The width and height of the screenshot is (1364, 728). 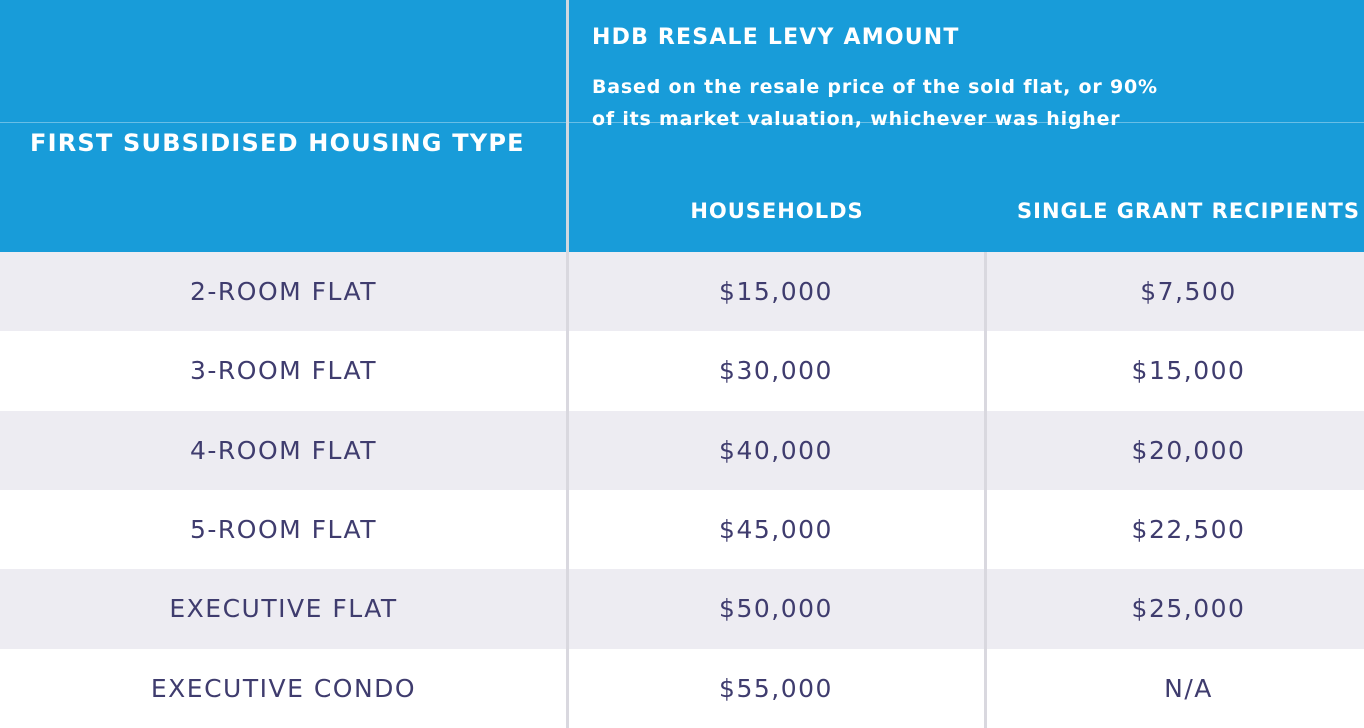 What do you see at coordinates (777, 211) in the screenshot?
I see `column-header-households: HOUSEHOLDS` at bounding box center [777, 211].